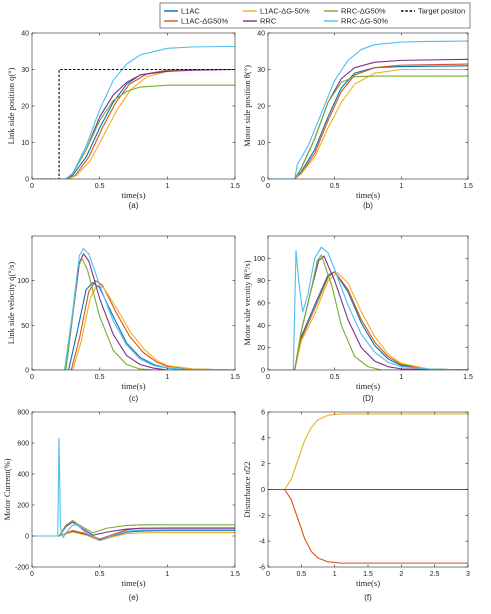 Image resolution: width=491 pixels, height=614 pixels. I want to click on y-tick-label: 10, so click(261, 143).